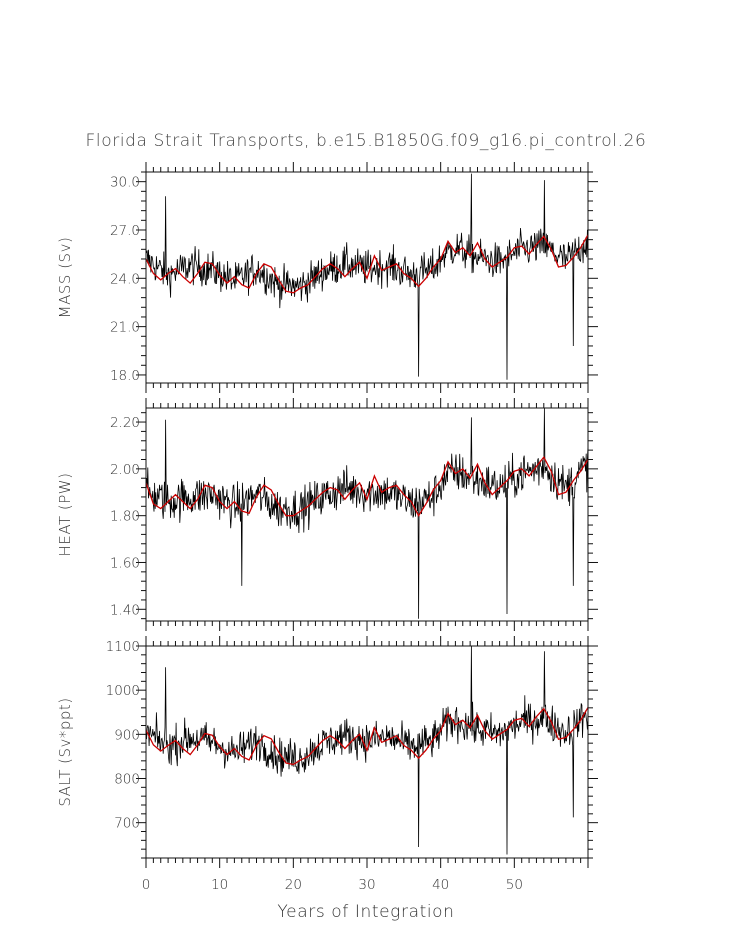  Describe the element at coordinates (514, 885) in the screenshot. I see `x-tick-label: 50` at that location.